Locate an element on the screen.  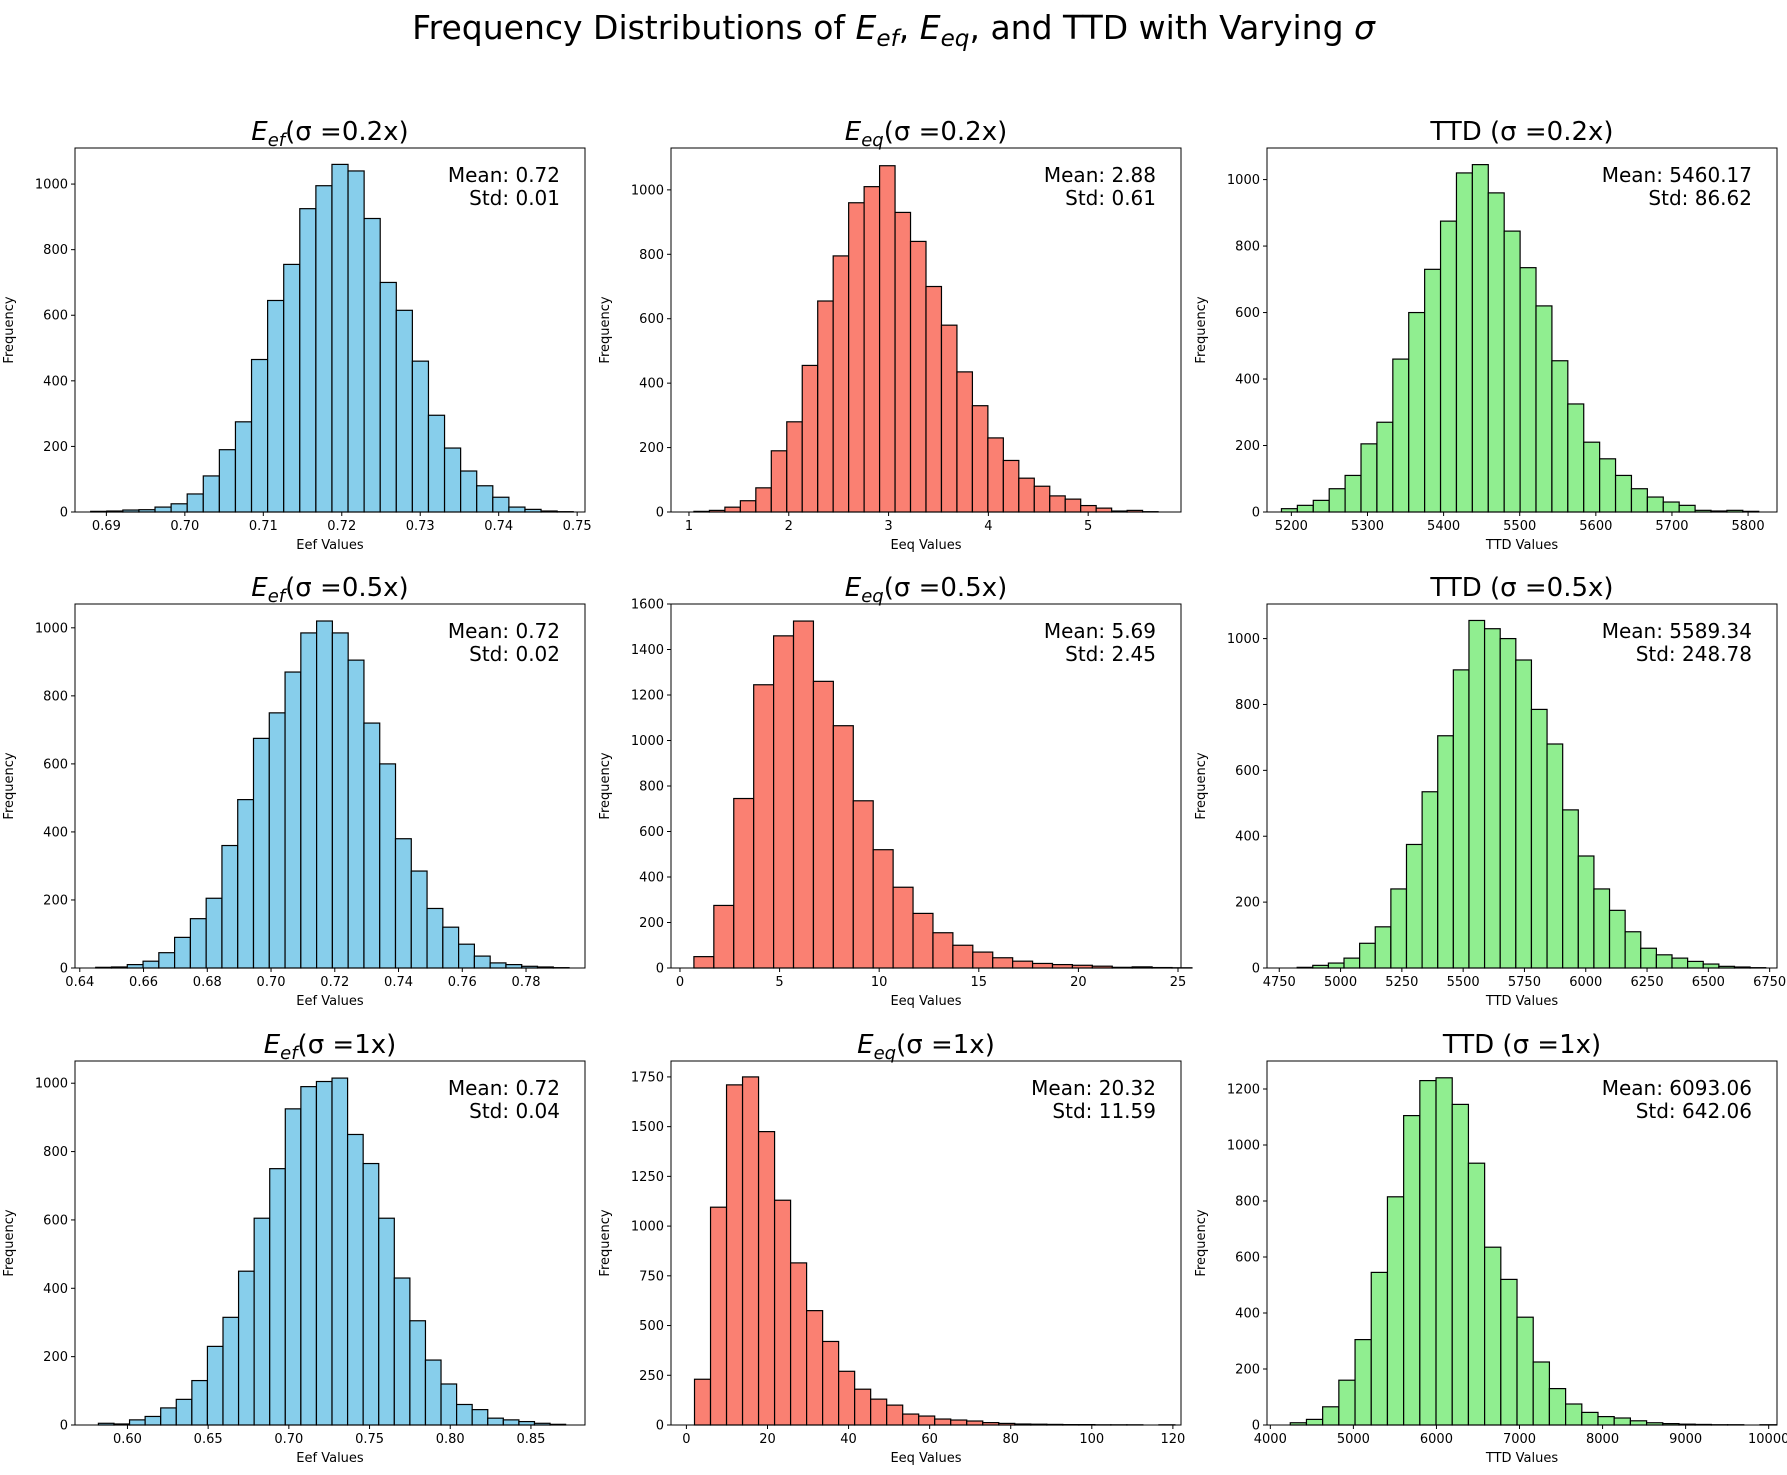
title-sigma: σ is located at coordinates (1364, 27).